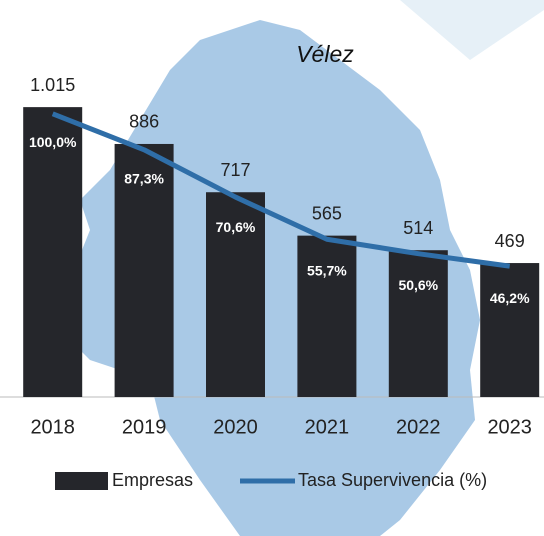  I want to click on data-label: 565, so click(327, 213).